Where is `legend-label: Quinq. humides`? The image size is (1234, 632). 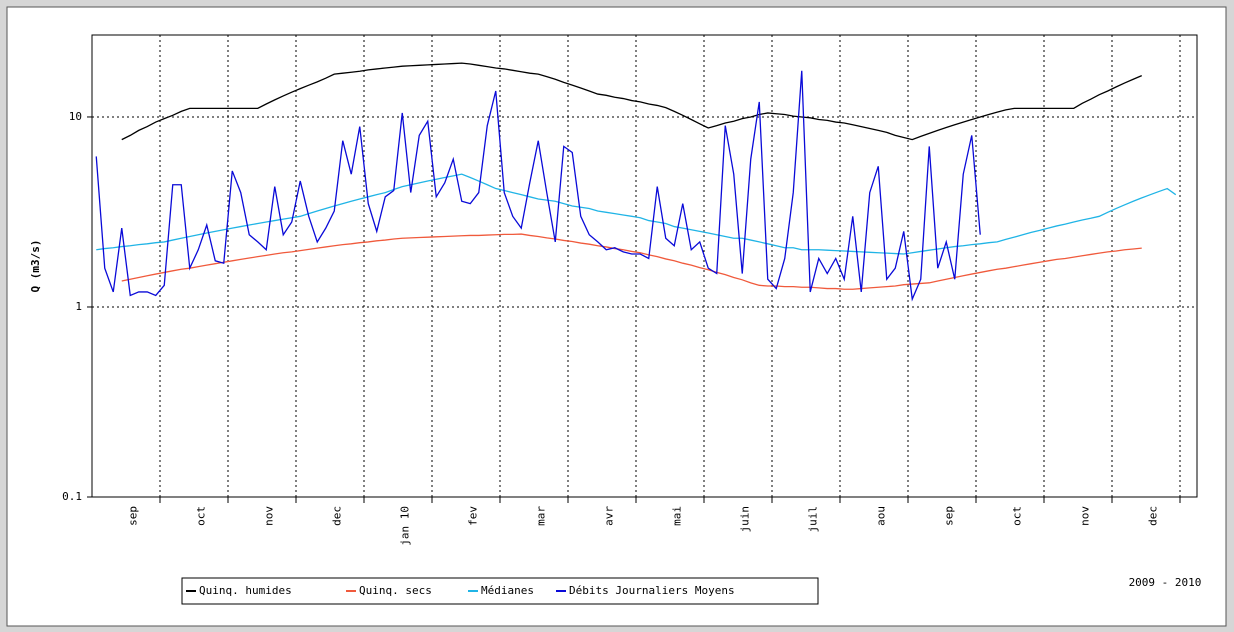 legend-label: Quinq. humides is located at coordinates (245, 590).